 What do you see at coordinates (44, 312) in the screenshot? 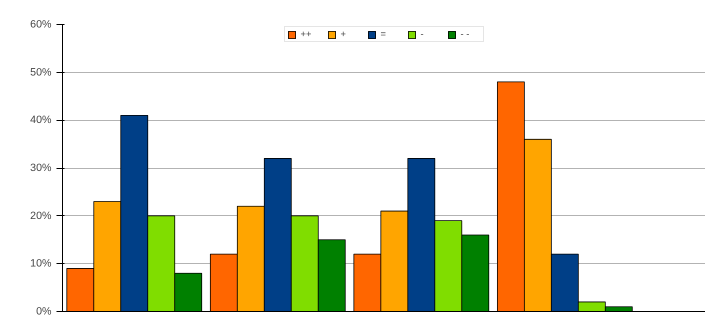
I see `y-tick-label: 0%` at bounding box center [44, 312].